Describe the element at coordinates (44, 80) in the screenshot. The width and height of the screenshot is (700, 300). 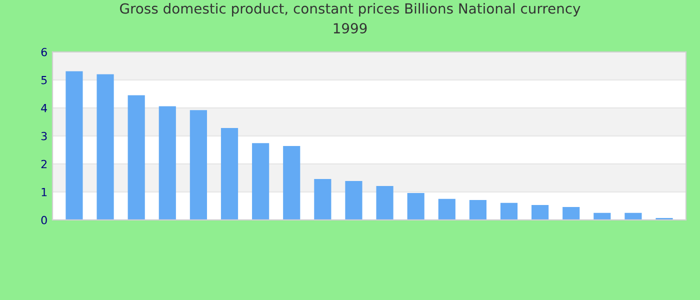
I see `y-tick-label: 5` at that location.